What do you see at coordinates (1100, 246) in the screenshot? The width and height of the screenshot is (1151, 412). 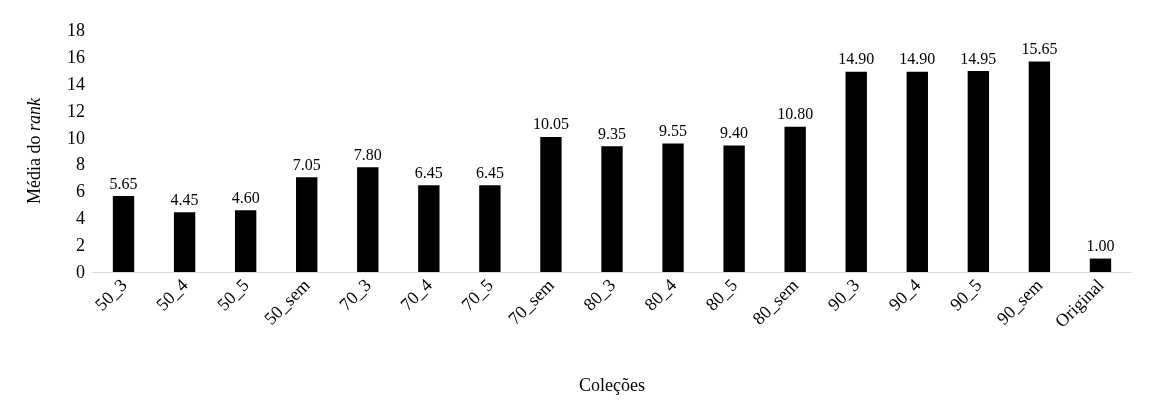 I see `data-label: 1.00` at bounding box center [1100, 246].